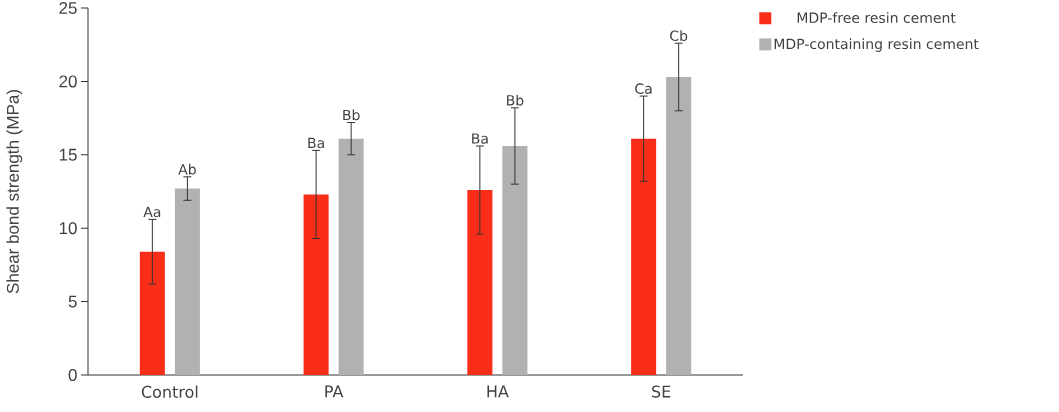  What do you see at coordinates (68, 228) in the screenshot?
I see `y-tick-label: 10` at bounding box center [68, 228].